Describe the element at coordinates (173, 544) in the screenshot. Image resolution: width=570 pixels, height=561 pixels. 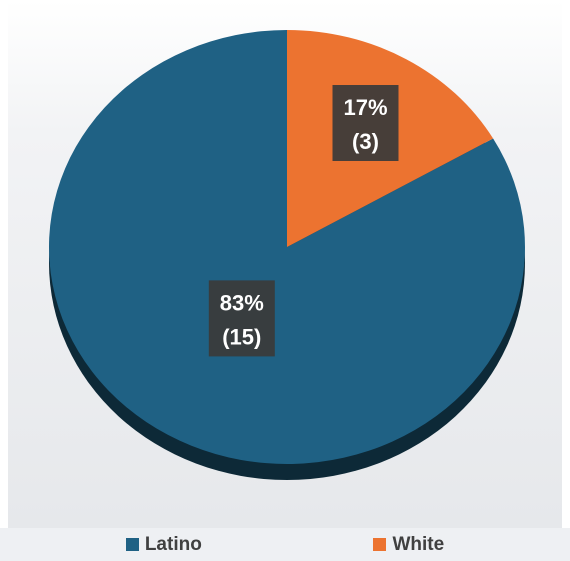
I see `legend-label-latino: Latino` at that location.